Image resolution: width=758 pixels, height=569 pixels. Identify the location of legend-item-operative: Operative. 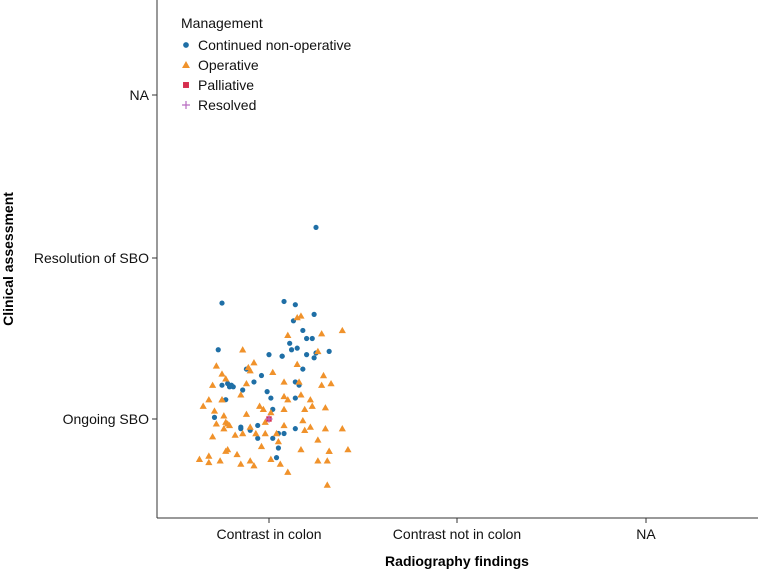
(220, 65).